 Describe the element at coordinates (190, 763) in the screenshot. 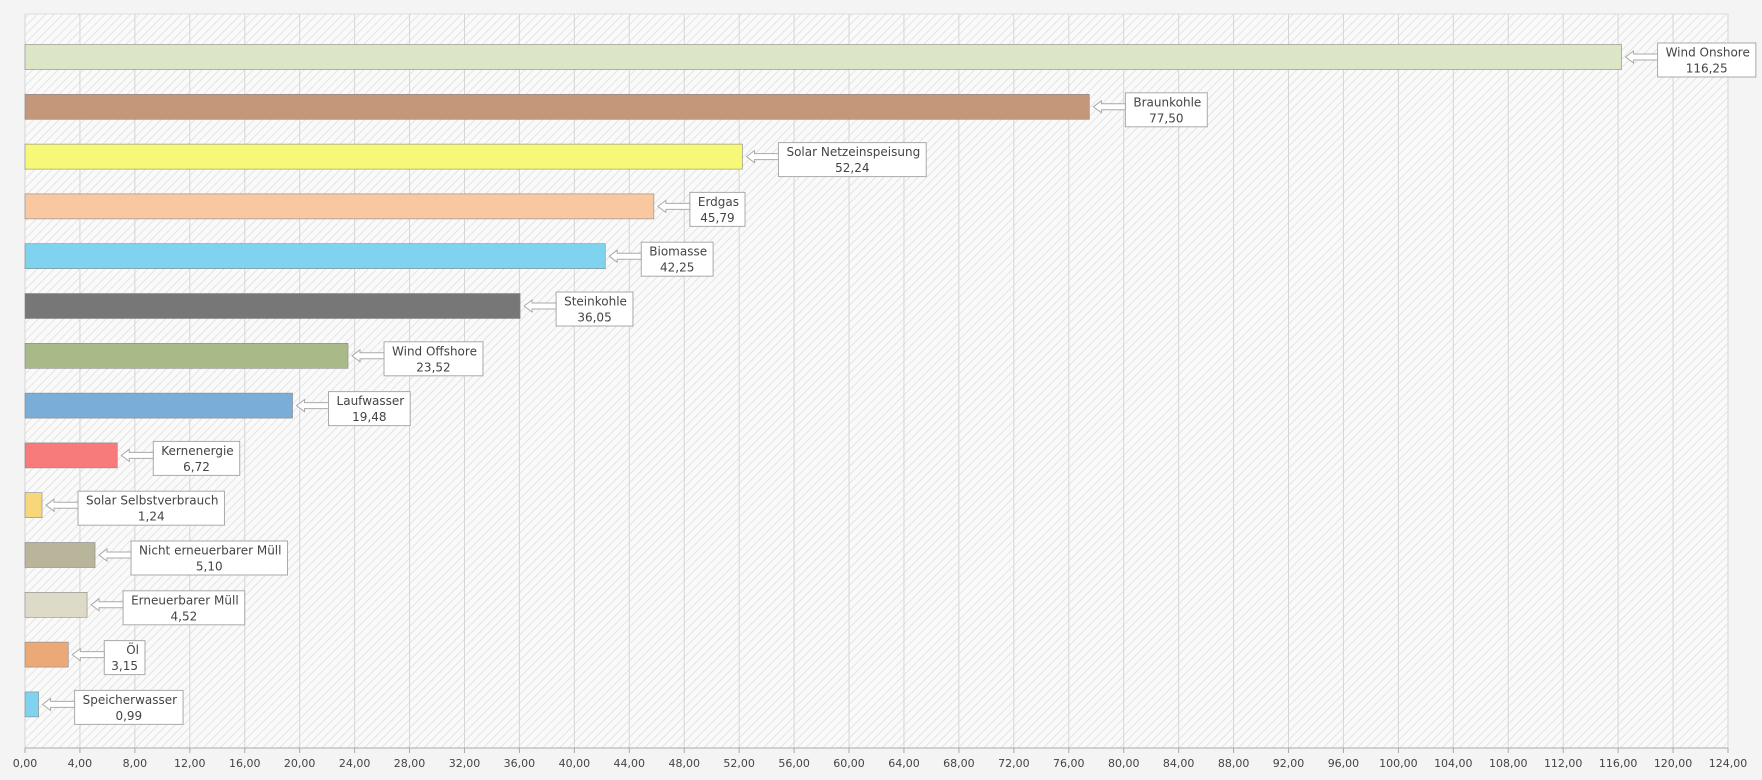

I see `x-tick-label: 12,00` at that location.